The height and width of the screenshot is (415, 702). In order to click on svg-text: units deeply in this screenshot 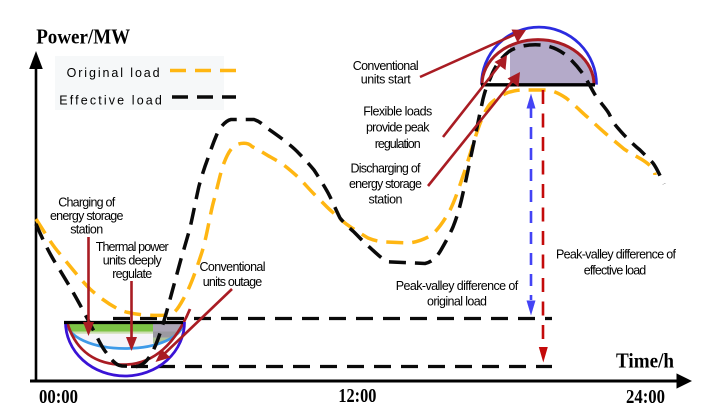, I will do `click(133, 261)`.